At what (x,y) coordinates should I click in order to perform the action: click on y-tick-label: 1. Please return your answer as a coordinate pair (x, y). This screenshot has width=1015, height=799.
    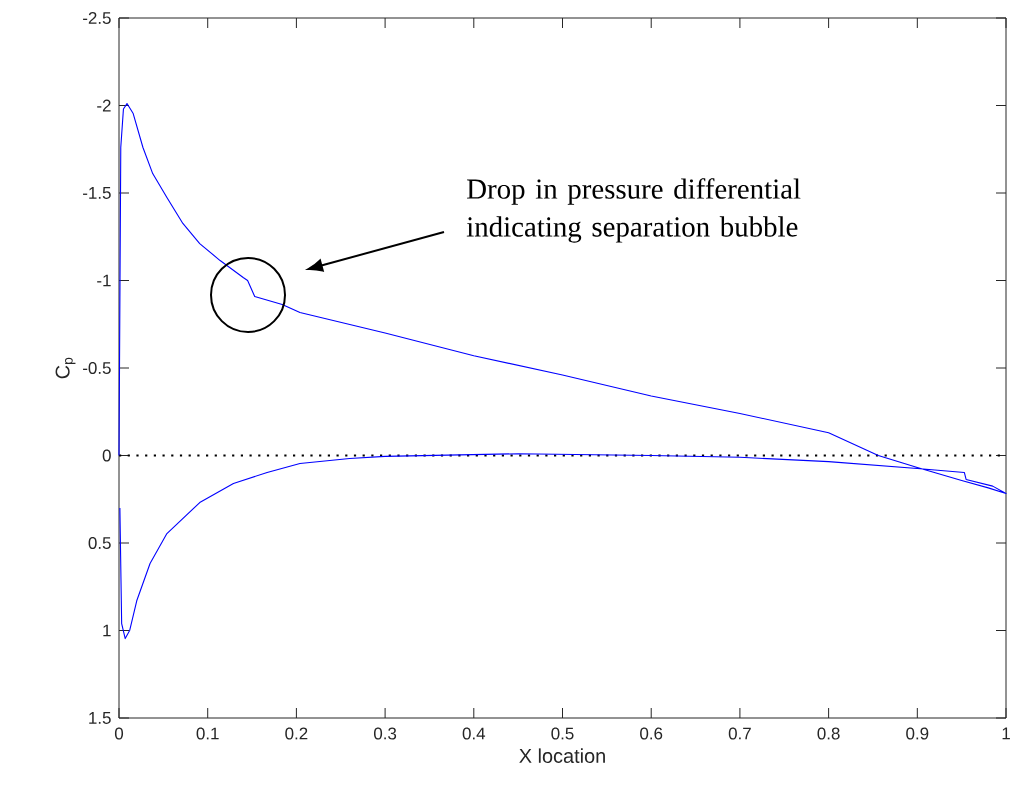
    Looking at the image, I should click on (107, 630).